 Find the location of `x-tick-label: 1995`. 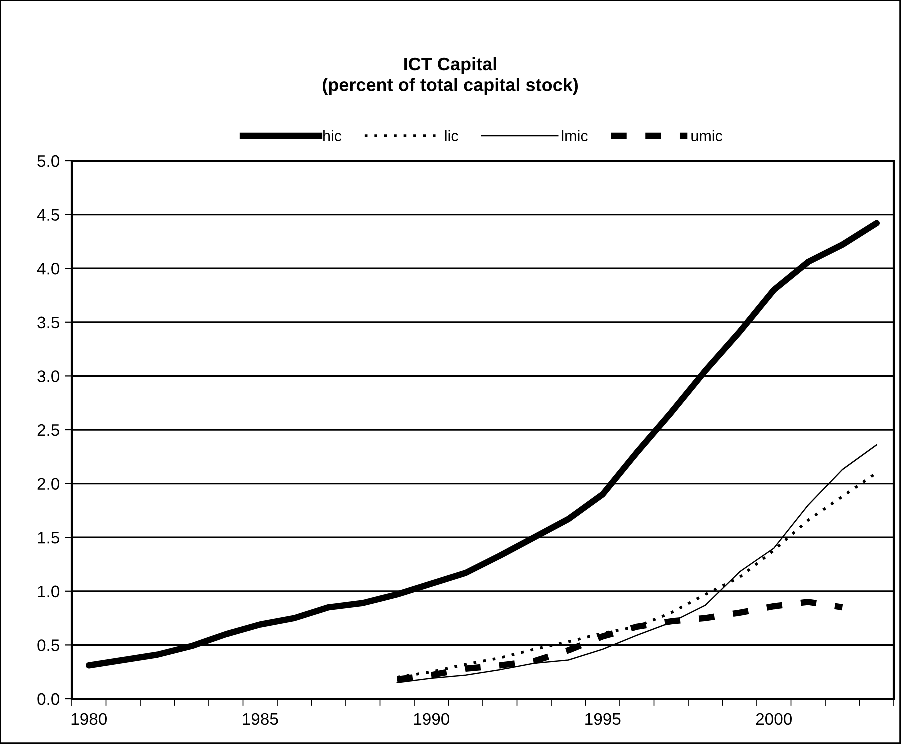

x-tick-label: 1995 is located at coordinates (603, 719).